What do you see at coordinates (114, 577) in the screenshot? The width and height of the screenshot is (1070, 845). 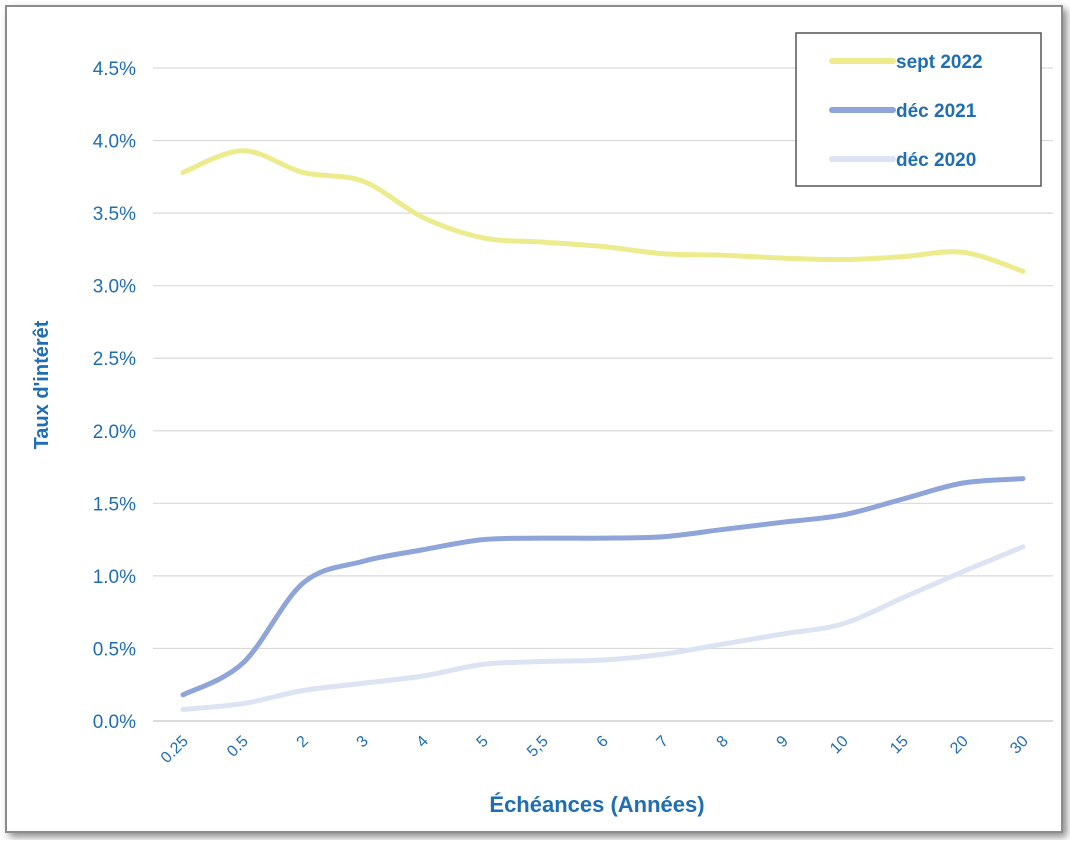 I see `y-tick-label: 1.0%` at bounding box center [114, 577].